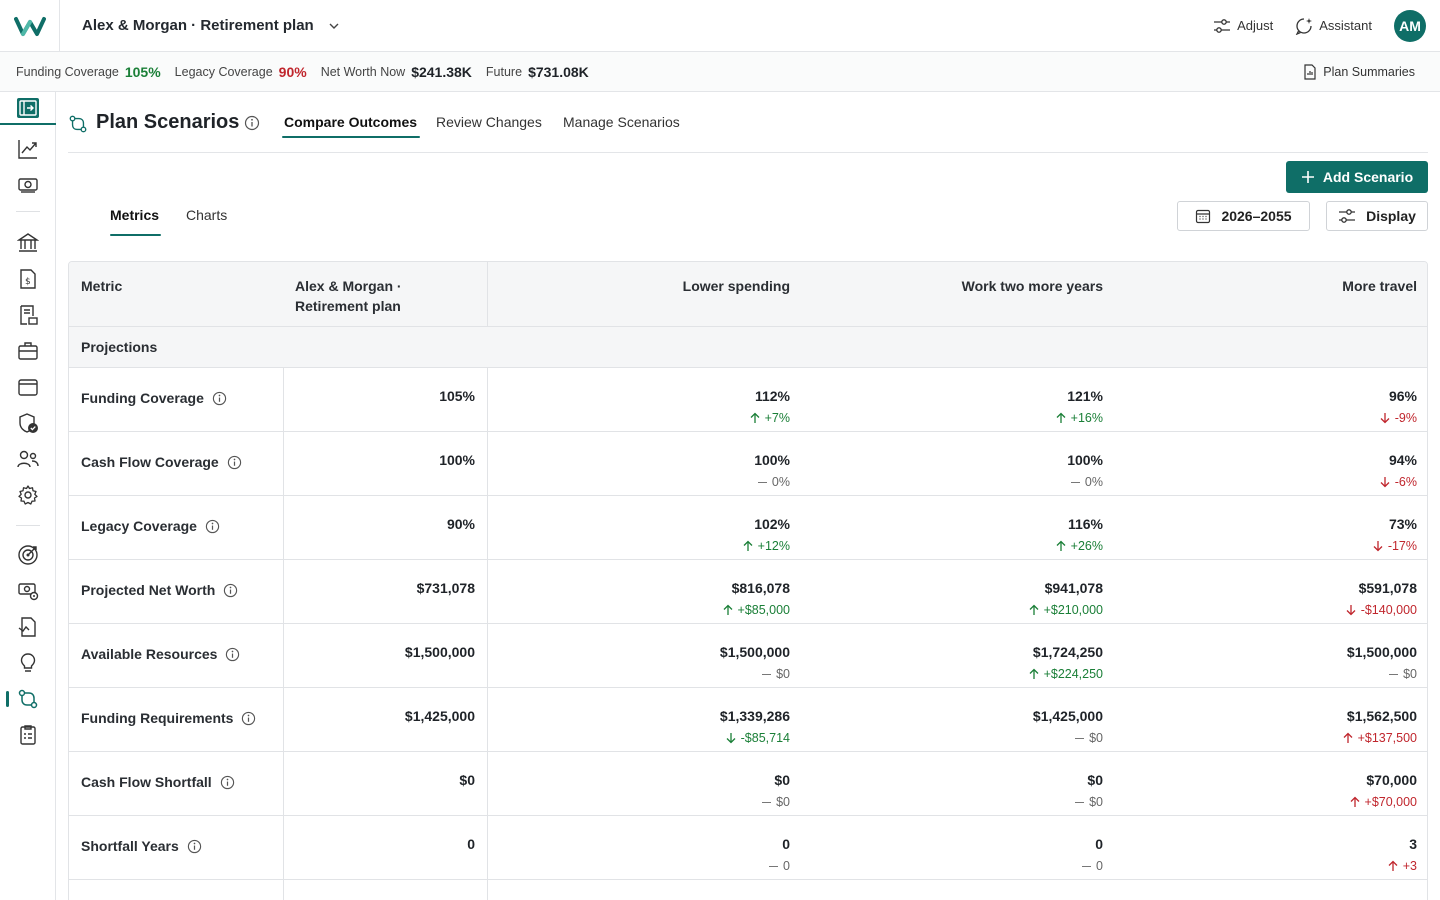 The image size is (1440, 900). I want to click on sidebar-item-scenarios, so click(28, 699).